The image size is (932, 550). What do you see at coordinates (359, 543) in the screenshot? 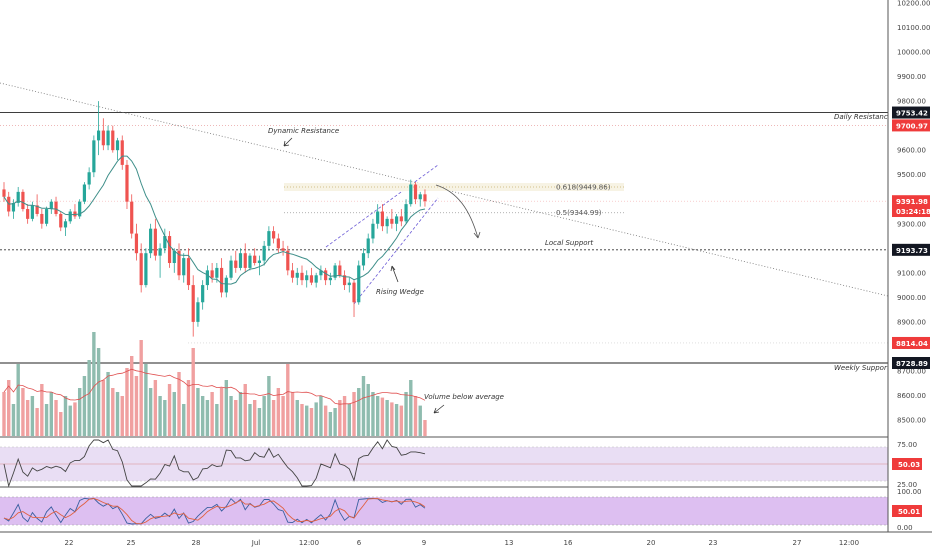
I see `time-tick-label: 6` at bounding box center [359, 543].